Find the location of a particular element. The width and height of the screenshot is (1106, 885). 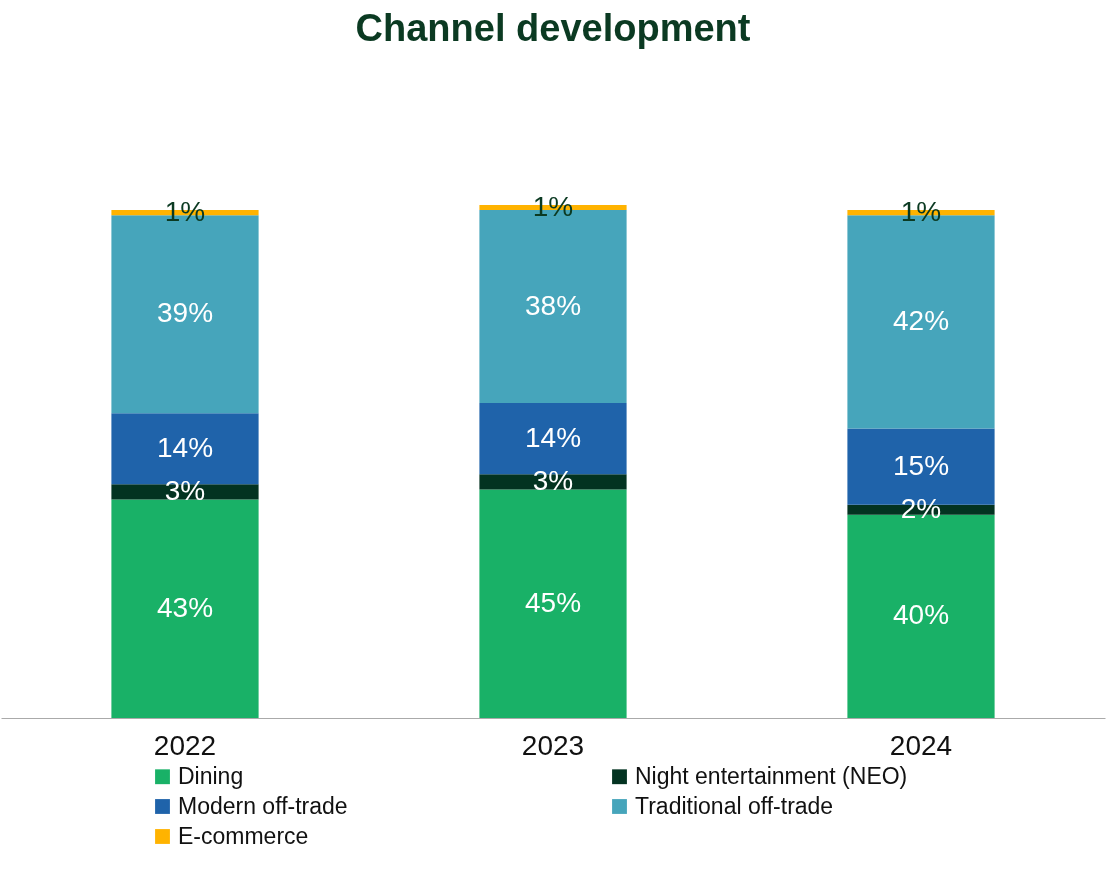

legend-label: E-commerce is located at coordinates (243, 835).